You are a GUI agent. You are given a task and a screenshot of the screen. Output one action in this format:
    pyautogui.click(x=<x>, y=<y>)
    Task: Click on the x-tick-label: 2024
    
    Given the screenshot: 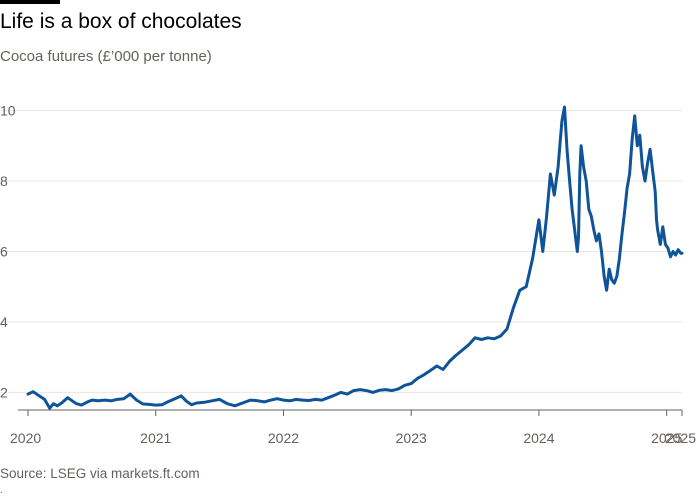 What is the action you would take?
    pyautogui.click(x=538, y=438)
    